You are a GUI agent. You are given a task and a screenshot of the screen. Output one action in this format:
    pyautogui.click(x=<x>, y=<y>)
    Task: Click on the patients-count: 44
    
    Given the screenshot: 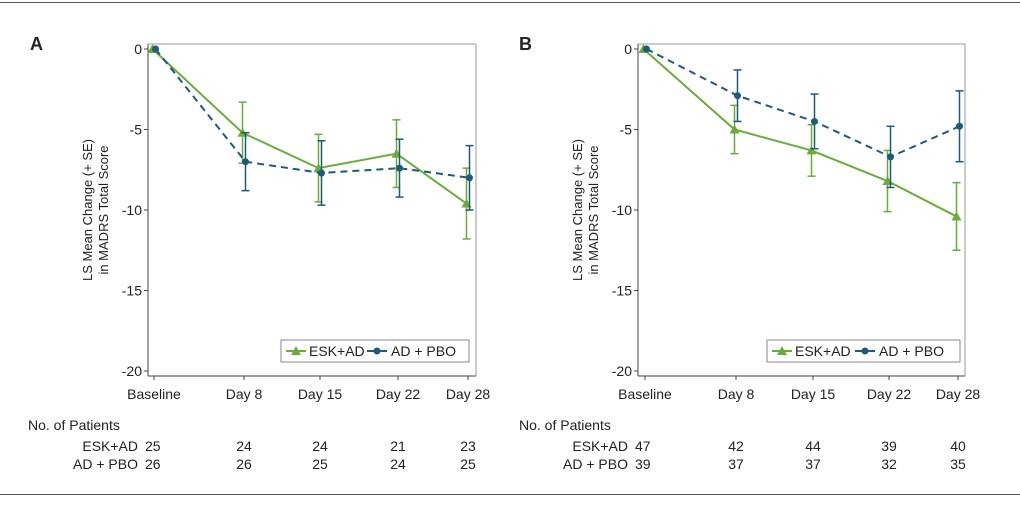 What is the action you would take?
    pyautogui.click(x=813, y=446)
    